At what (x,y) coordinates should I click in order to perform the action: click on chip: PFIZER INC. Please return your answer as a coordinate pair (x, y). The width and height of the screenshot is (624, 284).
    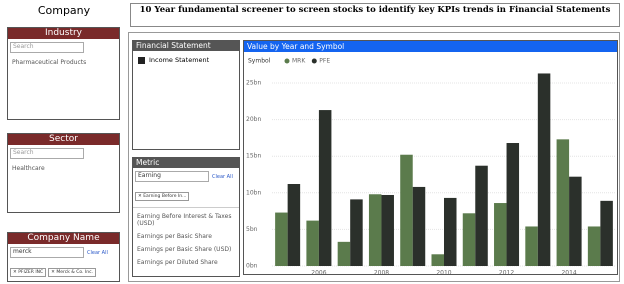
    Looking at the image, I should click on (28, 272).